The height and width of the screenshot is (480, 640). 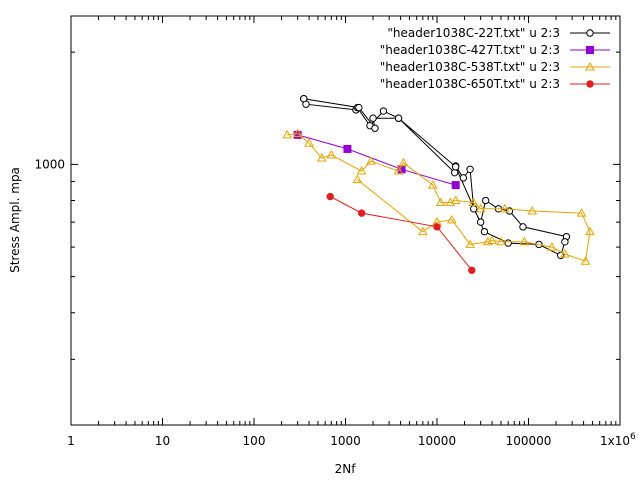 I want to click on legend-entry-4: "header1038C-650T.txt" u 2:3, so click(x=495, y=84).